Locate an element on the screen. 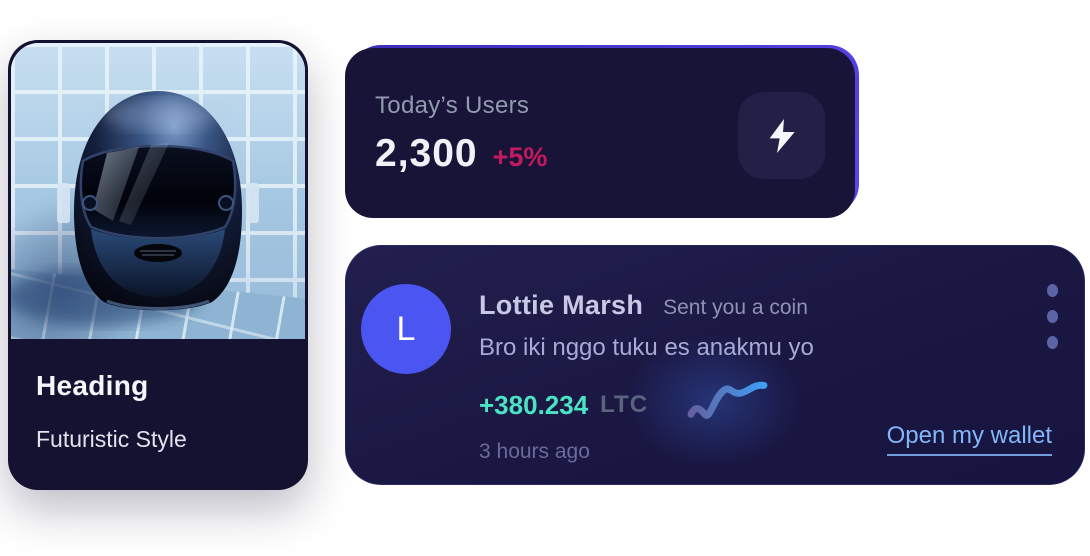 The width and height of the screenshot is (1090, 556). profile-text-block: Heading Futuristic Style is located at coordinates (111, 411).